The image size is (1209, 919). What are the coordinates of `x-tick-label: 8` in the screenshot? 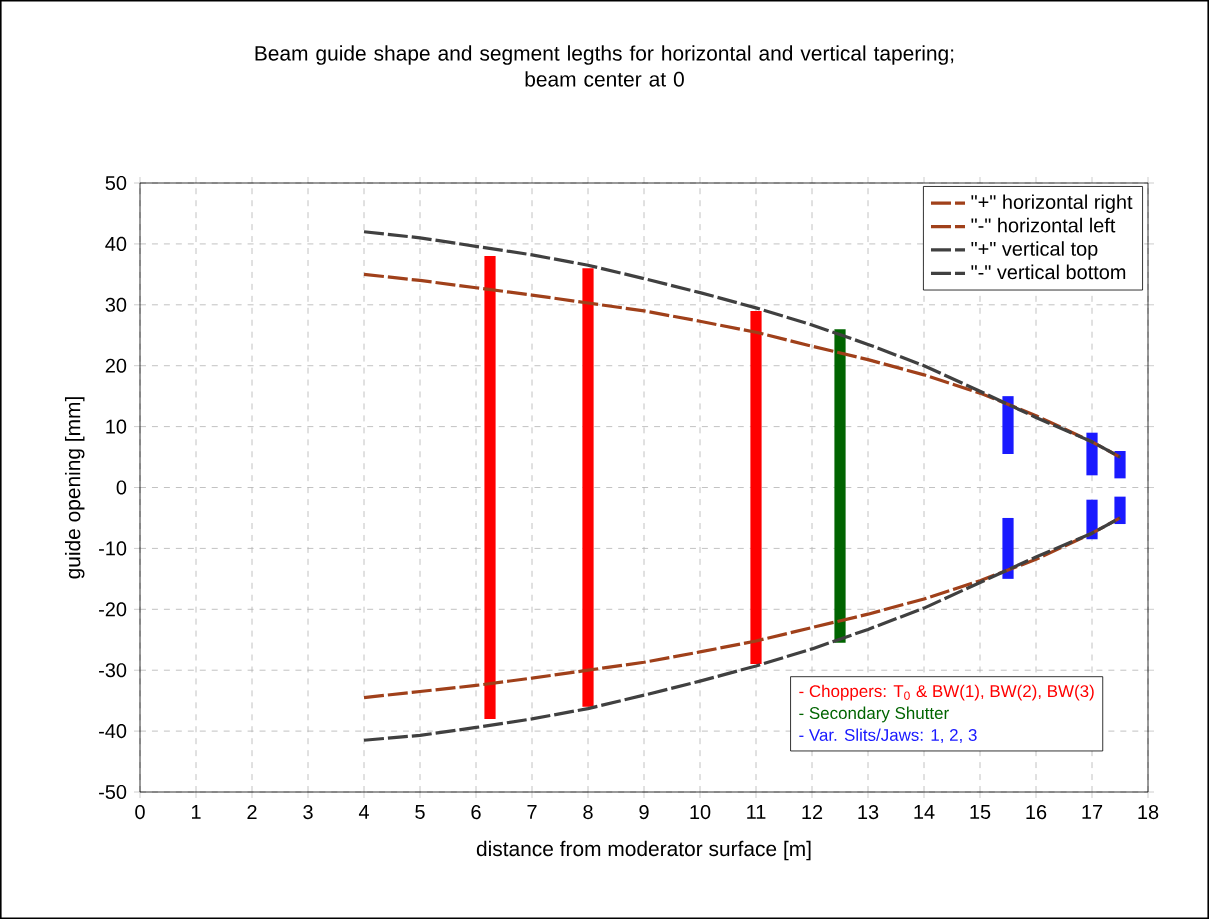 It's located at (588, 812).